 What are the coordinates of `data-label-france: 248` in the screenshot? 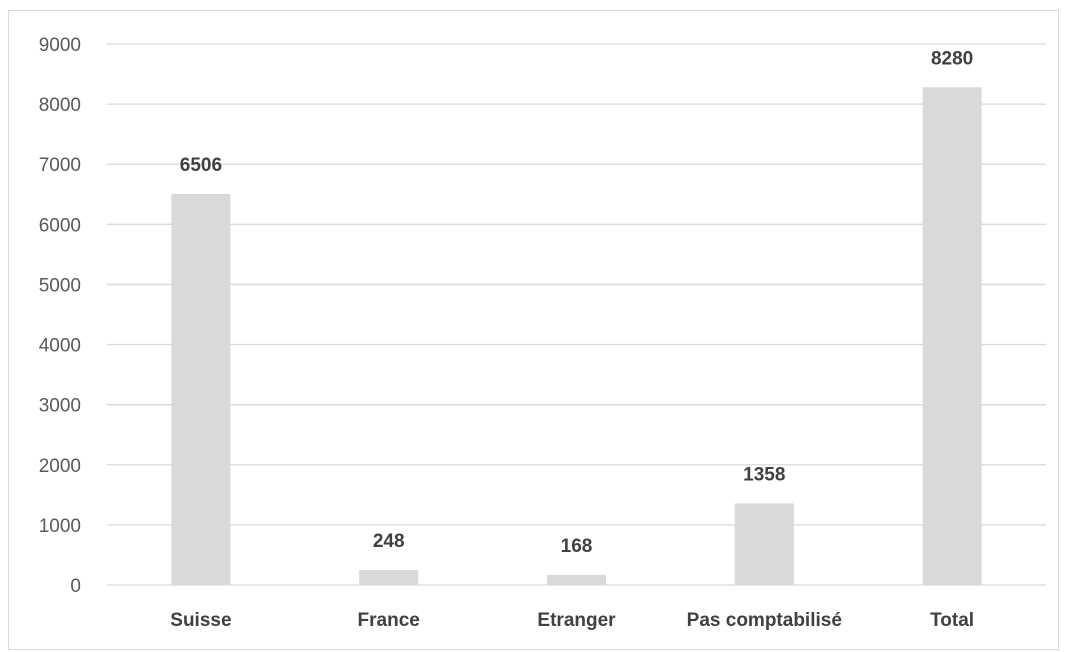 It's located at (389, 541).